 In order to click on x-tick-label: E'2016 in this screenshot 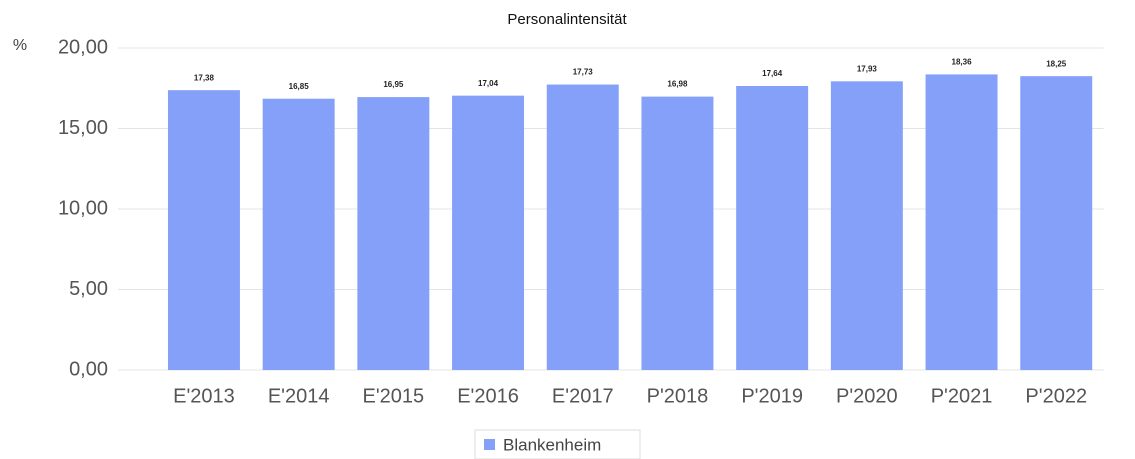, I will do `click(488, 396)`.